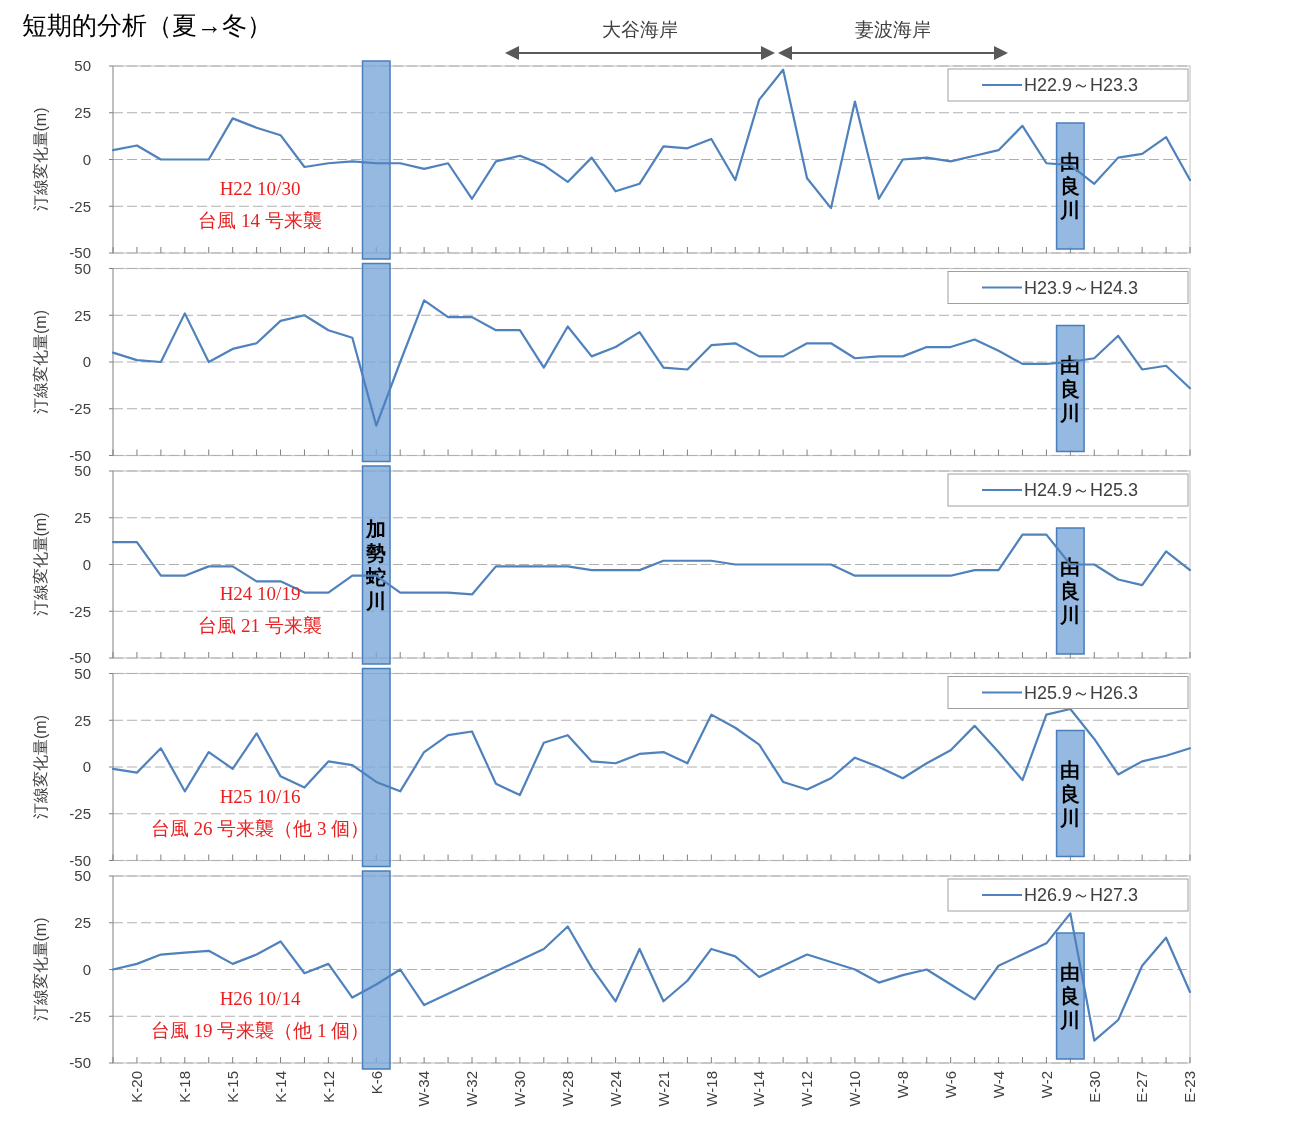  What do you see at coordinates (472, 1089) in the screenshot?
I see `x-tick-label: W-32` at bounding box center [472, 1089].